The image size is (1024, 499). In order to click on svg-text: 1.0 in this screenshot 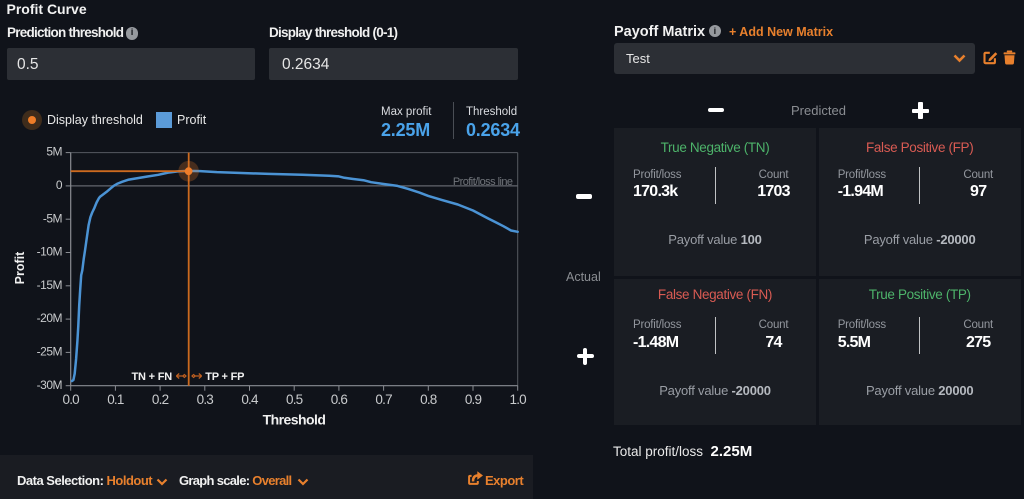, I will do `click(518, 399)`.